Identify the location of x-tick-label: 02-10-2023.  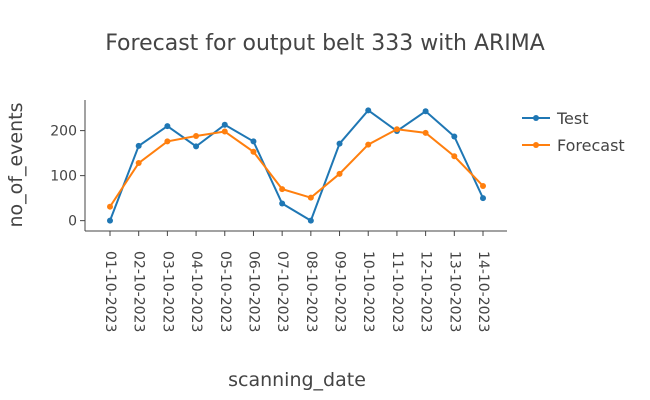
(139, 291).